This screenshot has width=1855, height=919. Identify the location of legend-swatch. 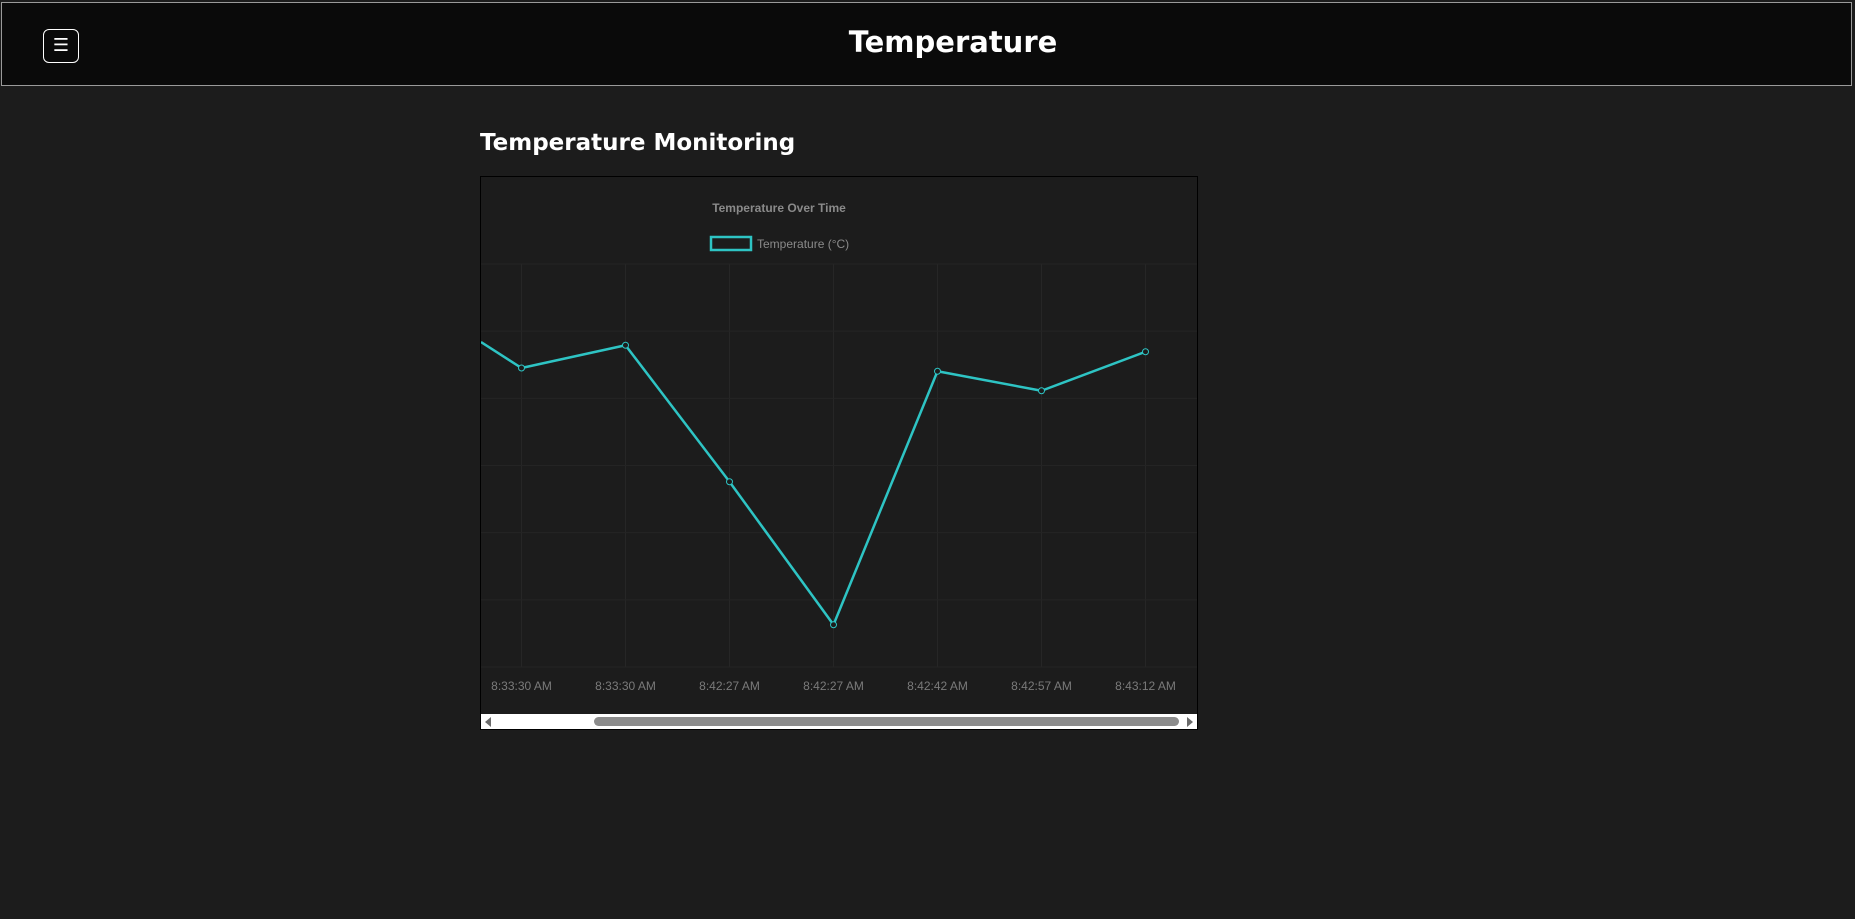
(731, 243).